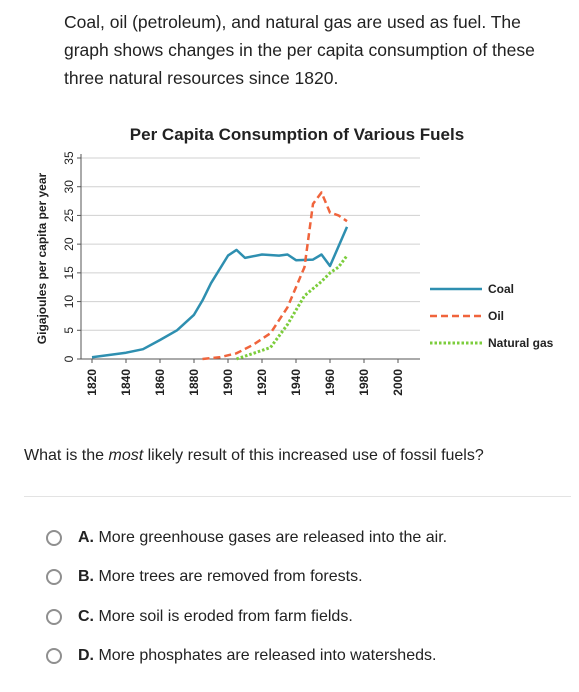  What do you see at coordinates (225, 616) in the screenshot?
I see `option-c-text: More soil is eroded from farm fields.` at bounding box center [225, 616].